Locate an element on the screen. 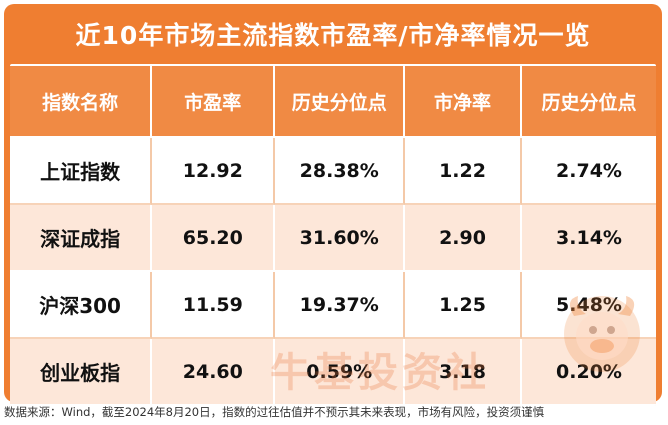  pb-percentile: 0.20% is located at coordinates (589, 372).